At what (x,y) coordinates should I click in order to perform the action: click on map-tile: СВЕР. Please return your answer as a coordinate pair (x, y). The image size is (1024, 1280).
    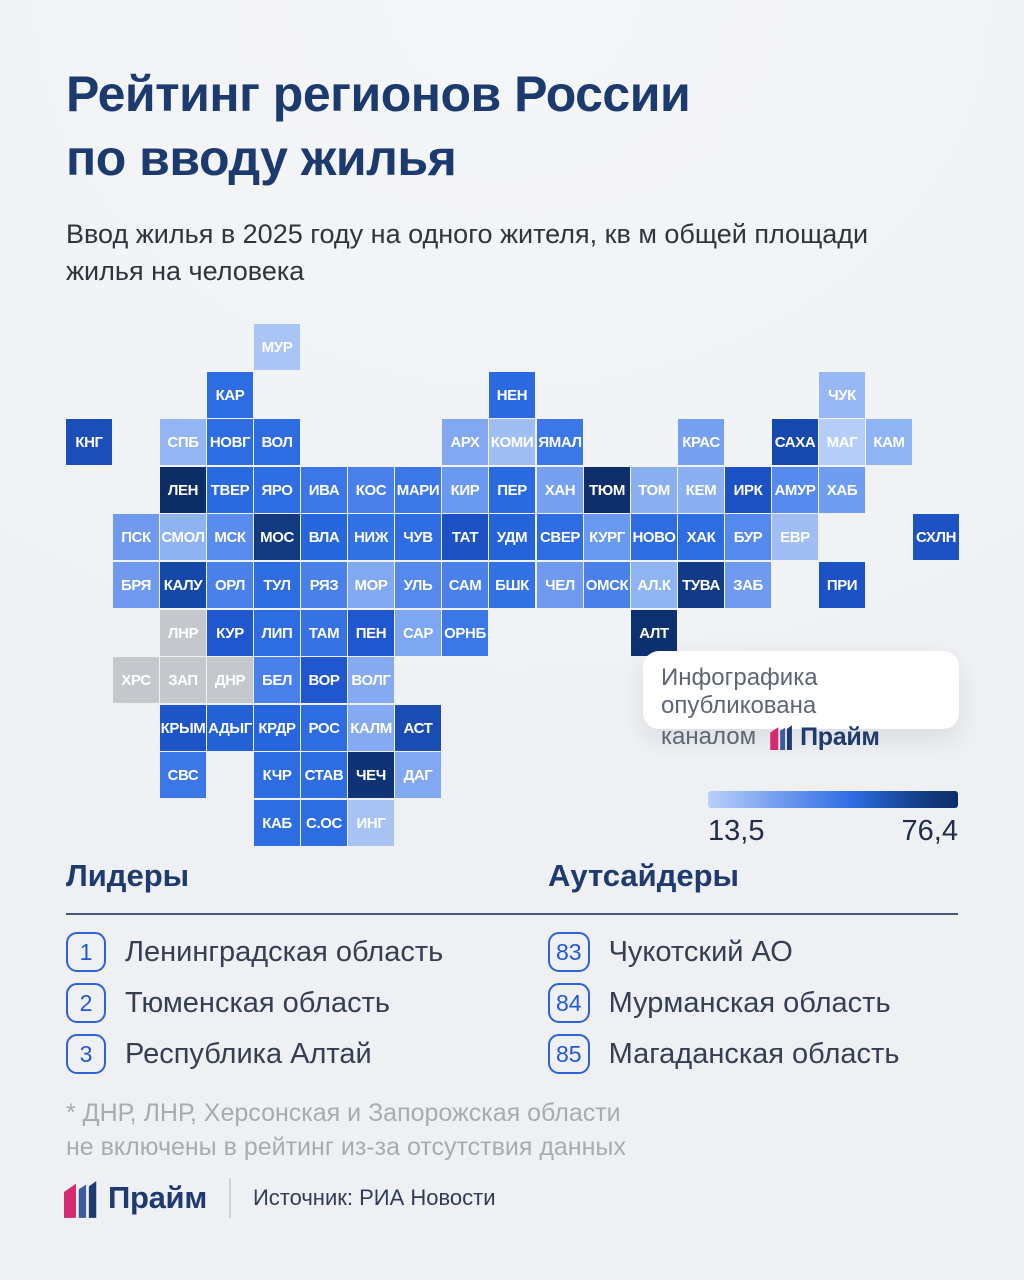
    Looking at the image, I should click on (560, 537).